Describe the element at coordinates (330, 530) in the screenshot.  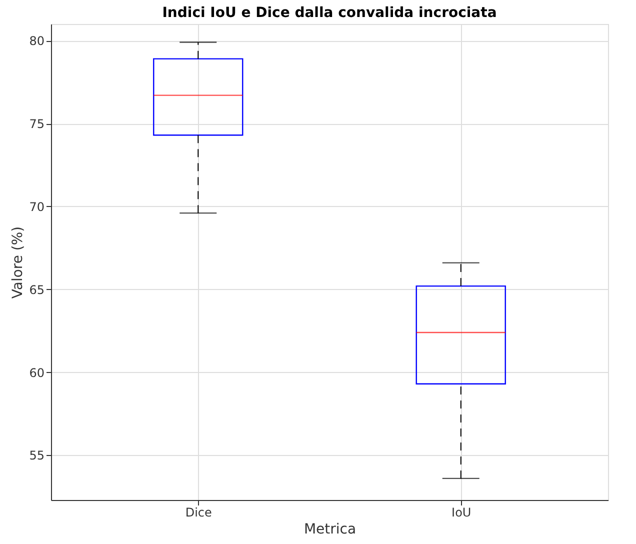
I see `x-axis-title: Metrica` at that location.